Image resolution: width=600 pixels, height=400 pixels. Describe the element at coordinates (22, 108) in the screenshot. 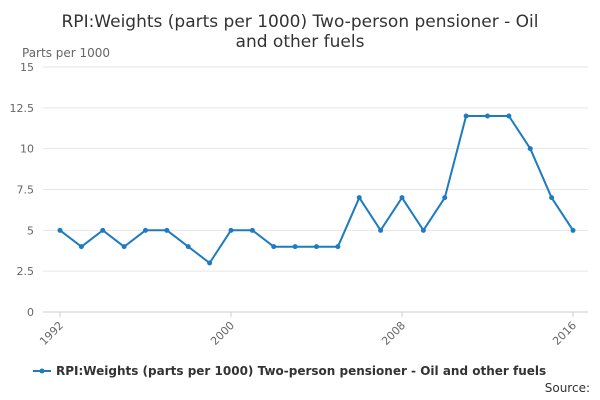

I see `y-tick-label: 12.5` at that location.